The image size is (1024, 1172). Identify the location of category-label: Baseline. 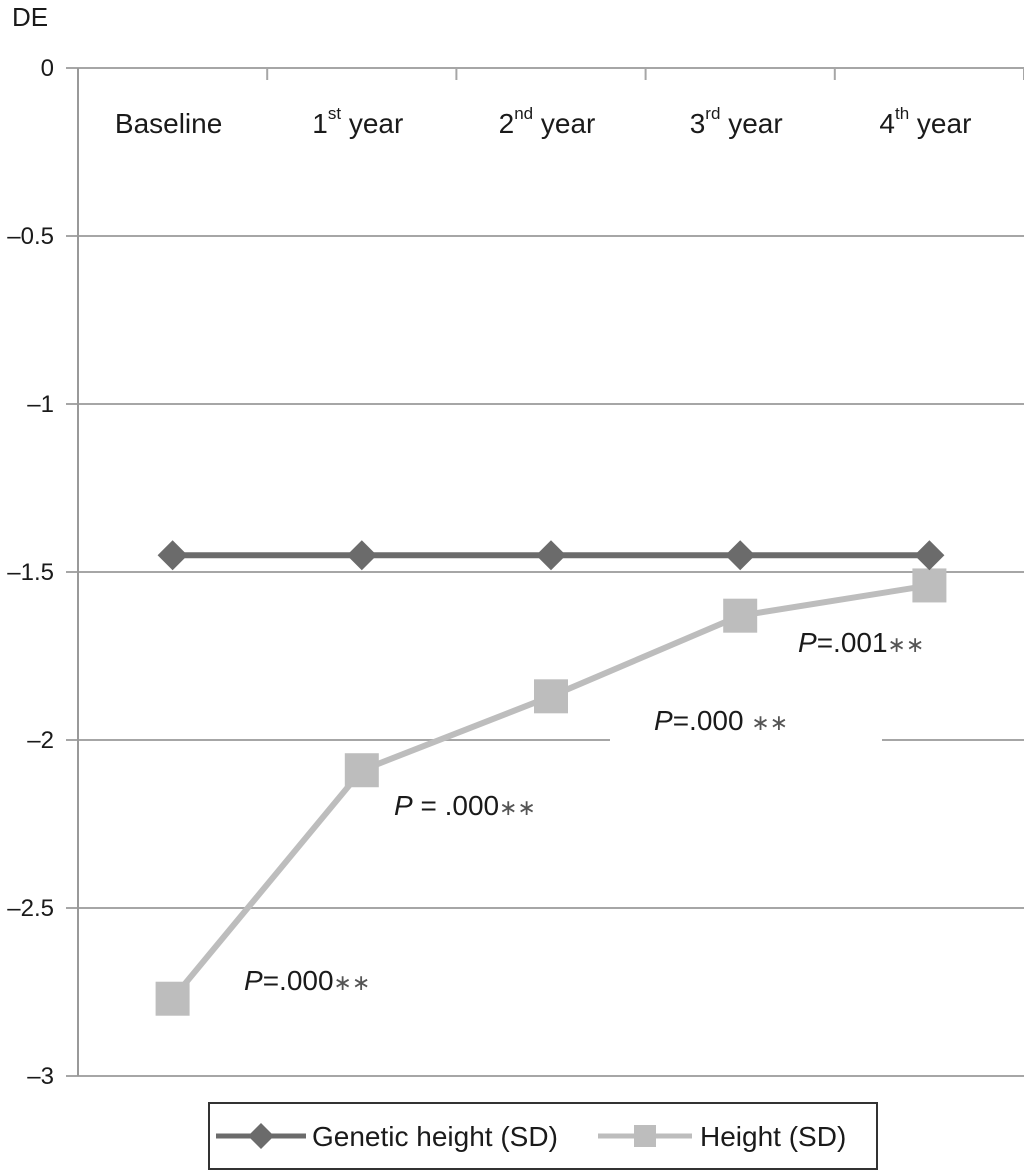
(168, 123).